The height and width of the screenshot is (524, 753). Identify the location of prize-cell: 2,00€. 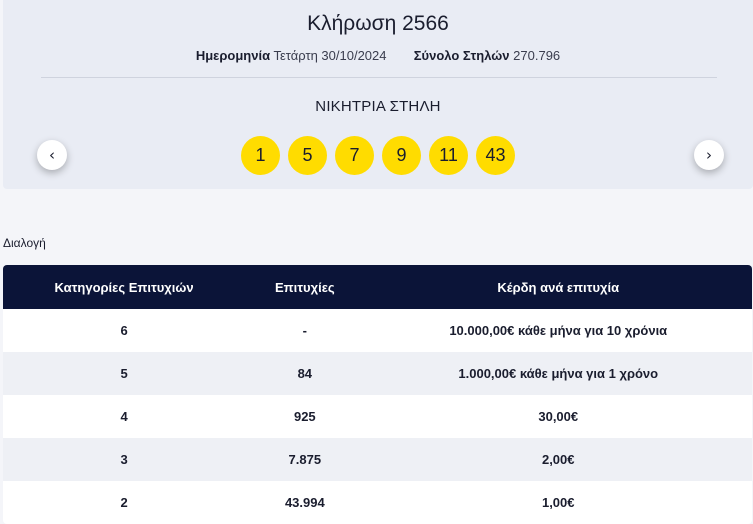
(558, 459).